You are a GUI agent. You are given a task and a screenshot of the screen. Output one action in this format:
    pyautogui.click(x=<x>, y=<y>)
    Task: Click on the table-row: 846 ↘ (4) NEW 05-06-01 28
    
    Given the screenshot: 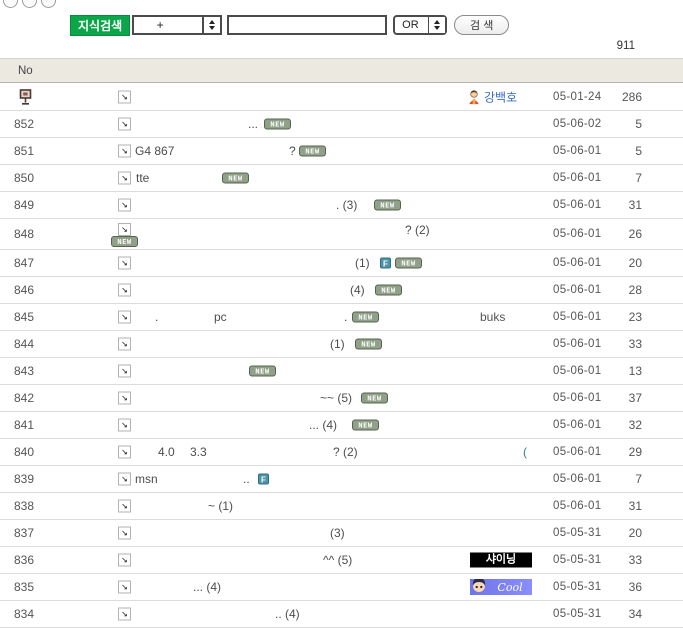 What is the action you would take?
    pyautogui.click(x=341, y=290)
    